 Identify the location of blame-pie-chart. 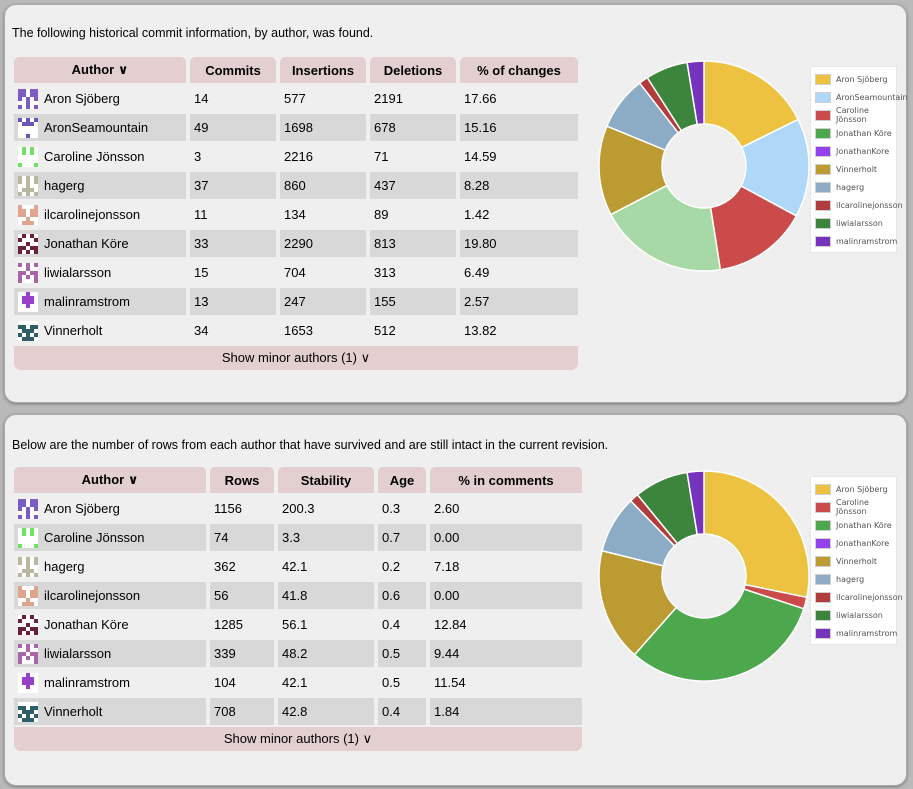
(704, 576).